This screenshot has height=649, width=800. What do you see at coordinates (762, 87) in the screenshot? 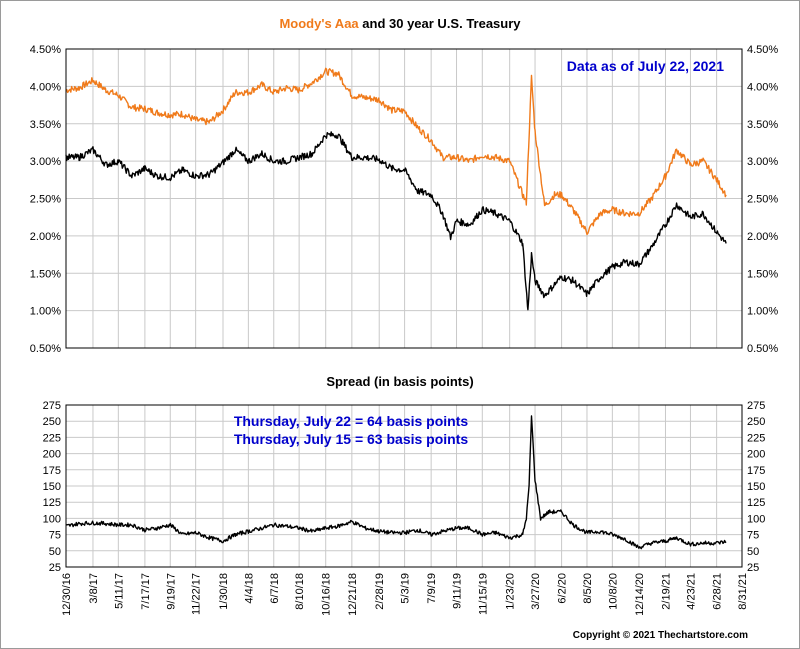
I see `y-tick-label-right: 4.00%` at bounding box center [762, 87].